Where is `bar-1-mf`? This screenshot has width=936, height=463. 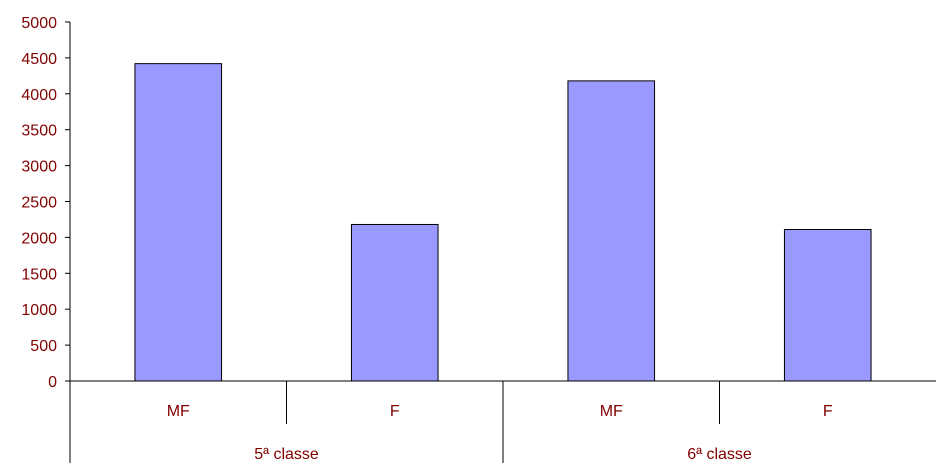 bar-1-mf is located at coordinates (178, 222).